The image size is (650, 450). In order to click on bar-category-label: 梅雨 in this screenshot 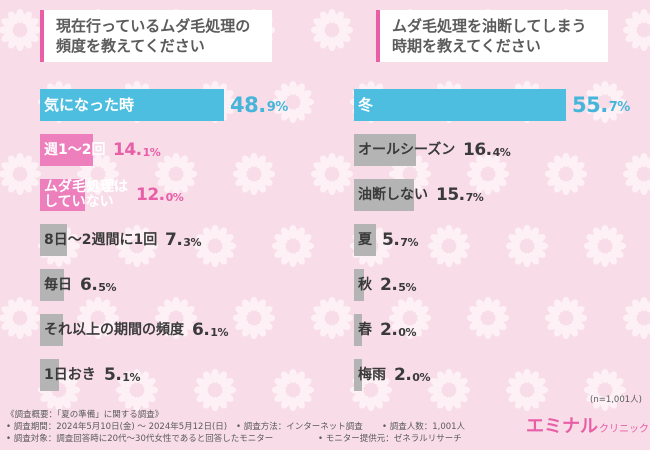, I will do `click(372, 374)`.